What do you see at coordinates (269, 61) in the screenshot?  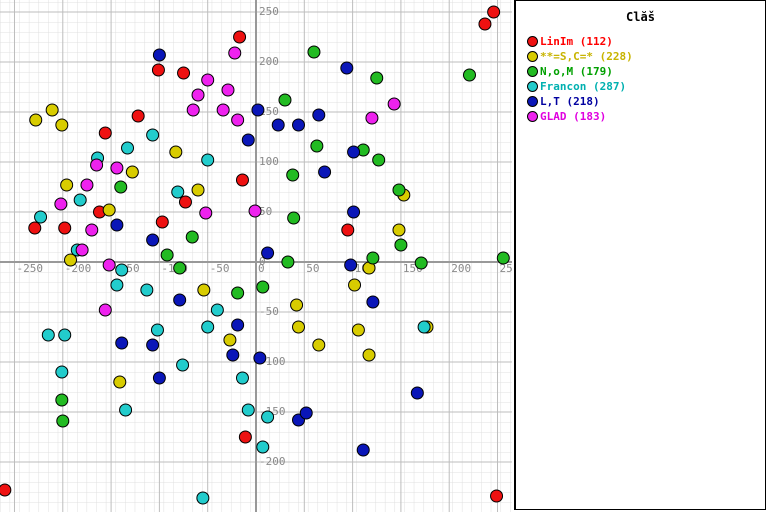 I see `y-tick-label: 200` at bounding box center [269, 61].